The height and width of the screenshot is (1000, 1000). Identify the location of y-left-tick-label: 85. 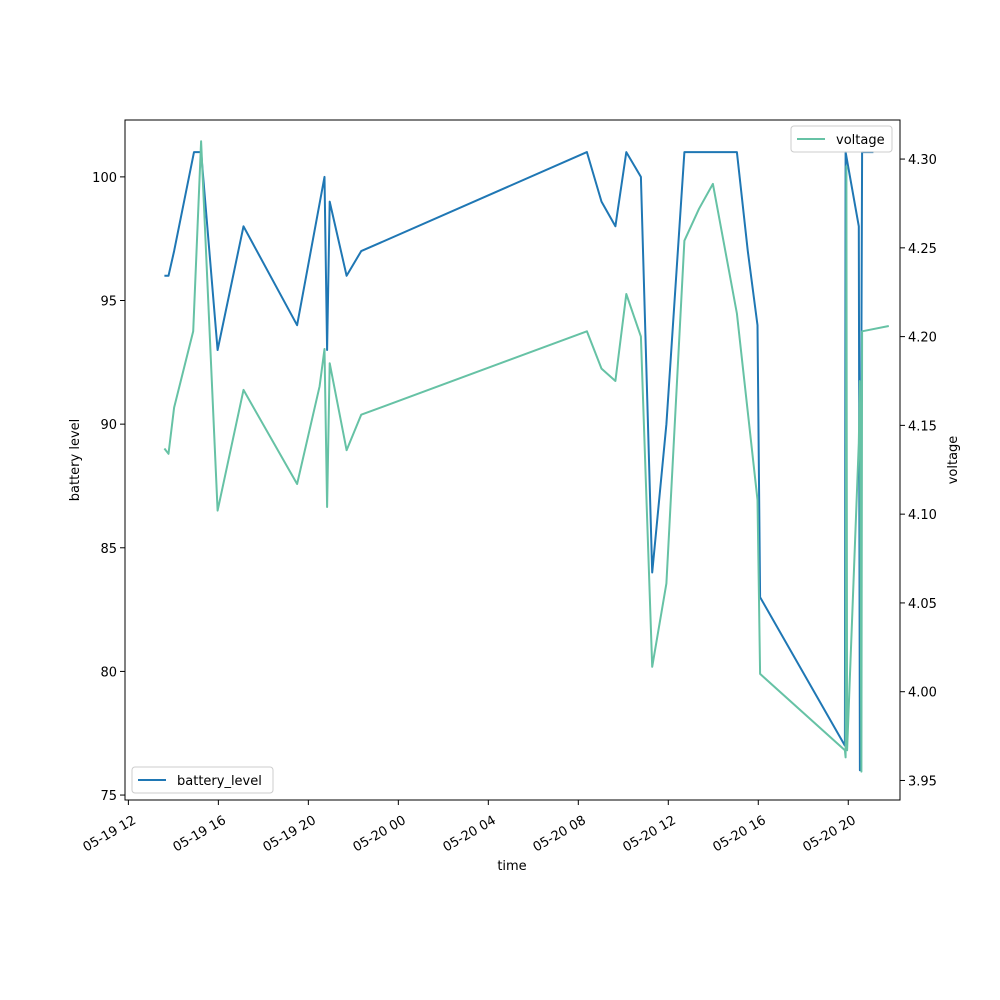
(108, 549).